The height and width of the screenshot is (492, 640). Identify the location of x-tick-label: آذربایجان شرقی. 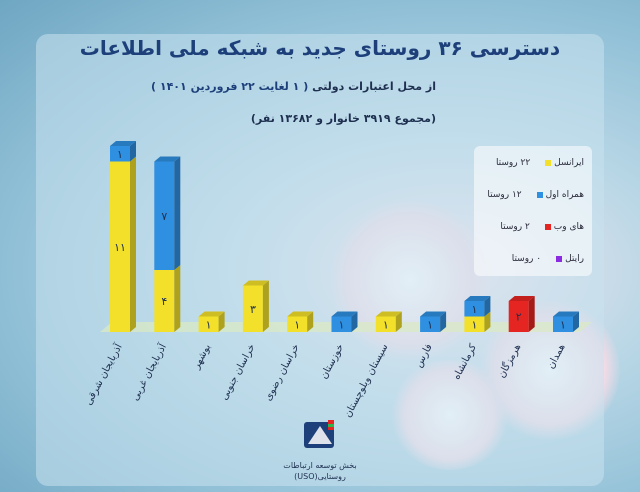
(103, 373).